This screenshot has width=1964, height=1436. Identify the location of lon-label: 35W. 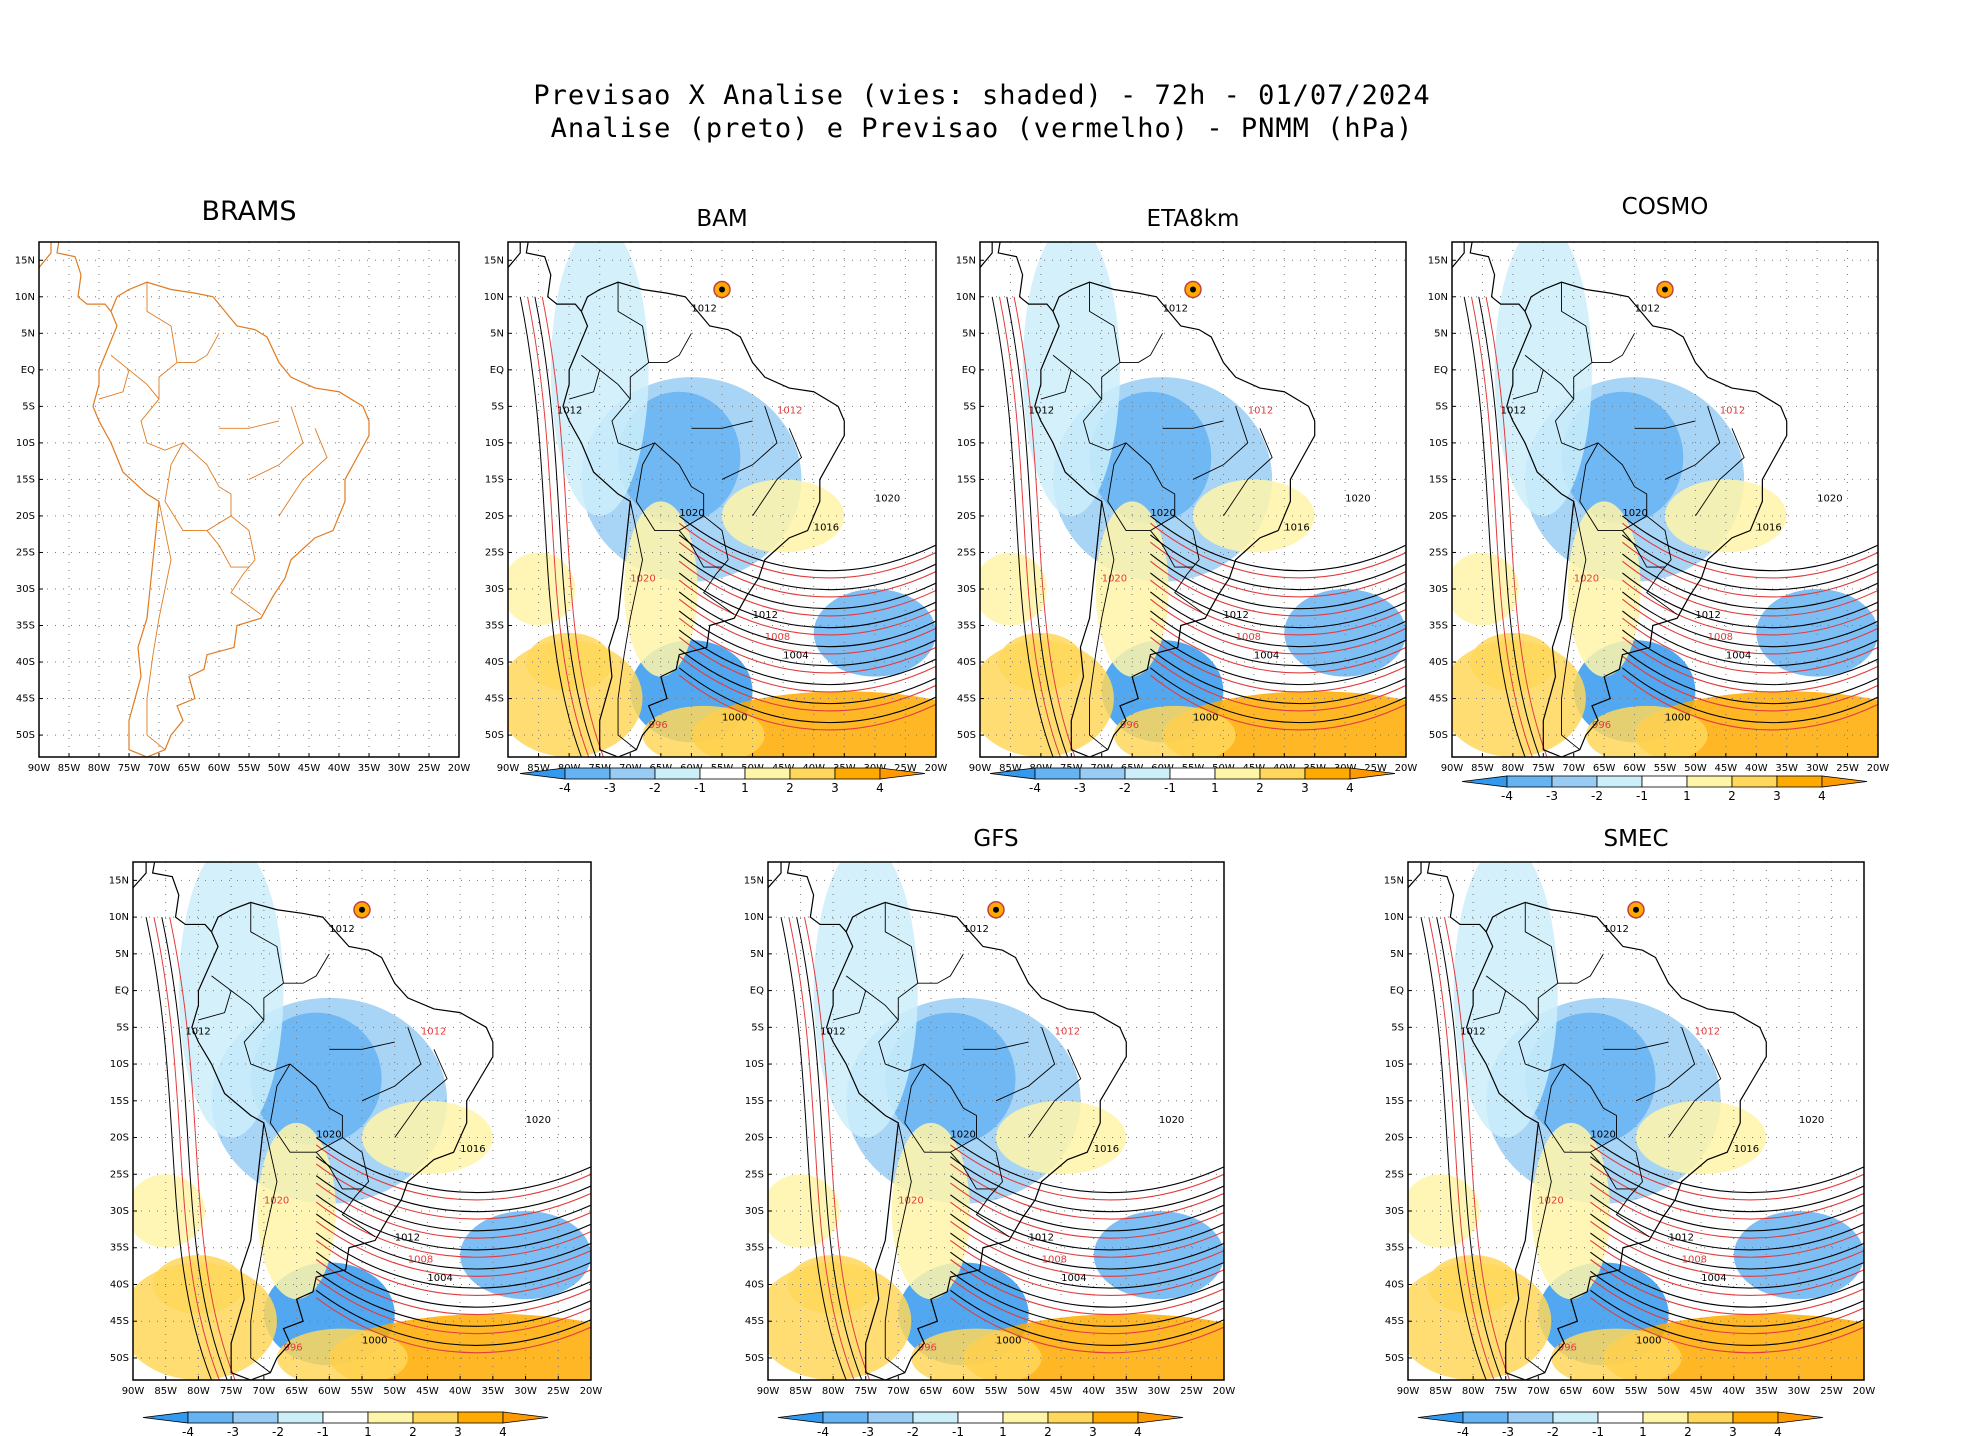
(369, 768).